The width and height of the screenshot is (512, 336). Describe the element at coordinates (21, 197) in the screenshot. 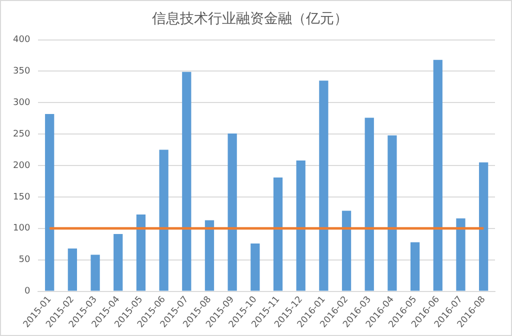

I see `y-tick-label: 150` at that location.